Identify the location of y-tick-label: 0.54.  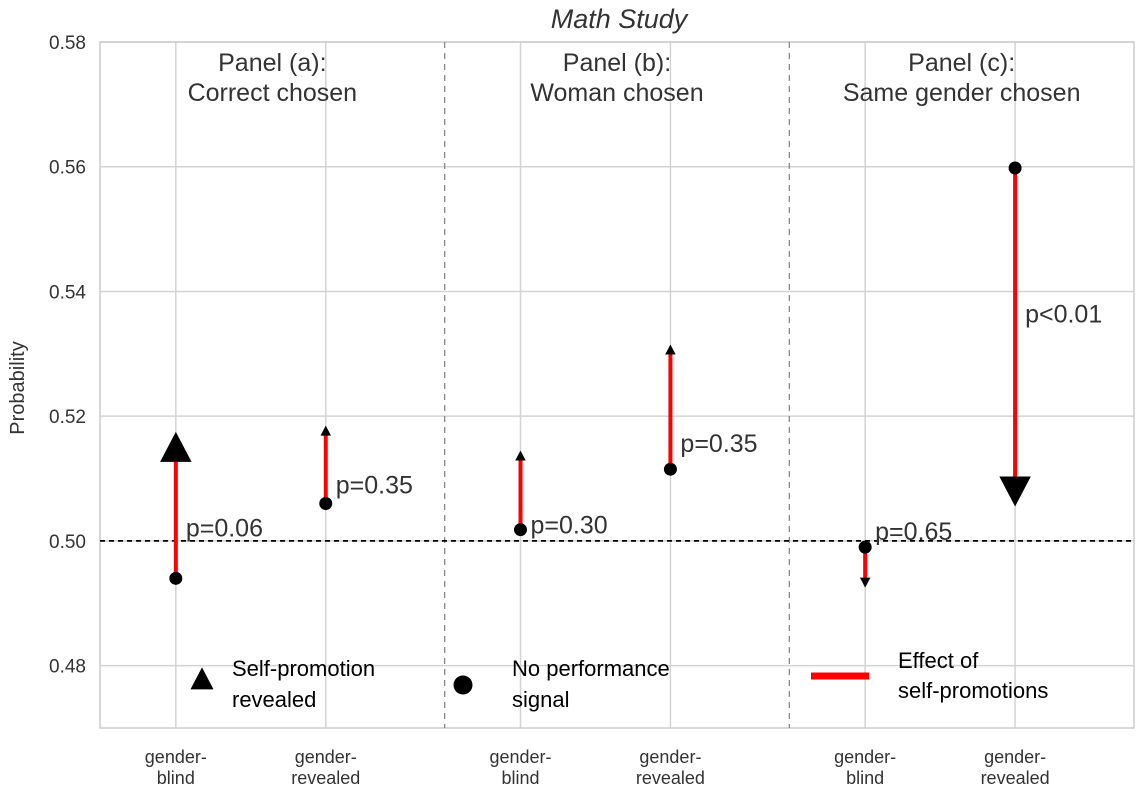
(67, 292).